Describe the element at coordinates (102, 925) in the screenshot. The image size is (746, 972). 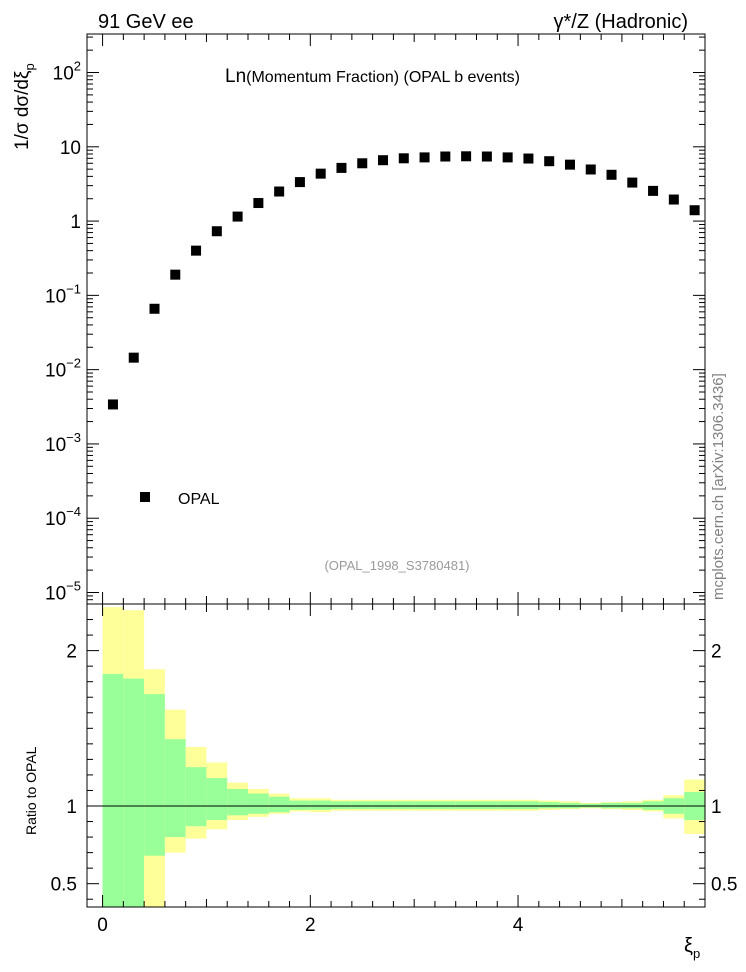
I see `x-tick-label: 0` at that location.